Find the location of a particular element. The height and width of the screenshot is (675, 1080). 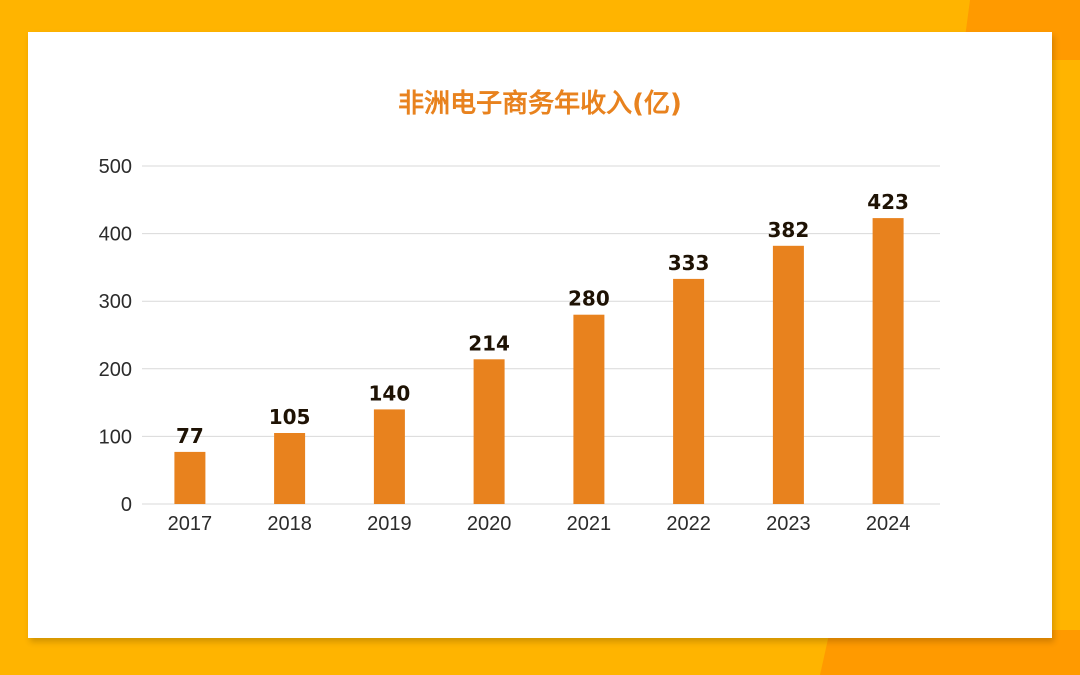

chart-title: 非洲电子商务年收入(亿) is located at coordinates (540, 104).